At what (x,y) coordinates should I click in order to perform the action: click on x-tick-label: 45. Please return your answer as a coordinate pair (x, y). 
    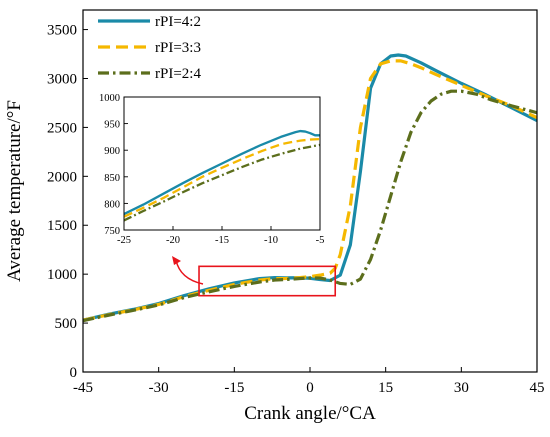
    Looking at the image, I should click on (537, 388).